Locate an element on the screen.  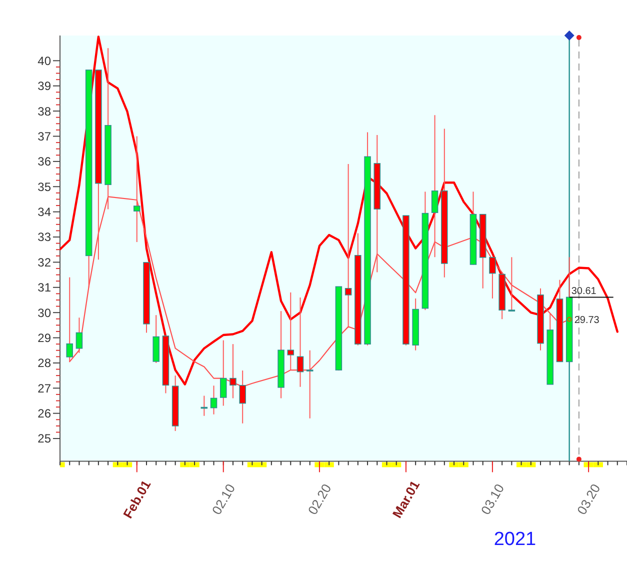
y-tick-label: 37 is located at coordinates (45, 136).